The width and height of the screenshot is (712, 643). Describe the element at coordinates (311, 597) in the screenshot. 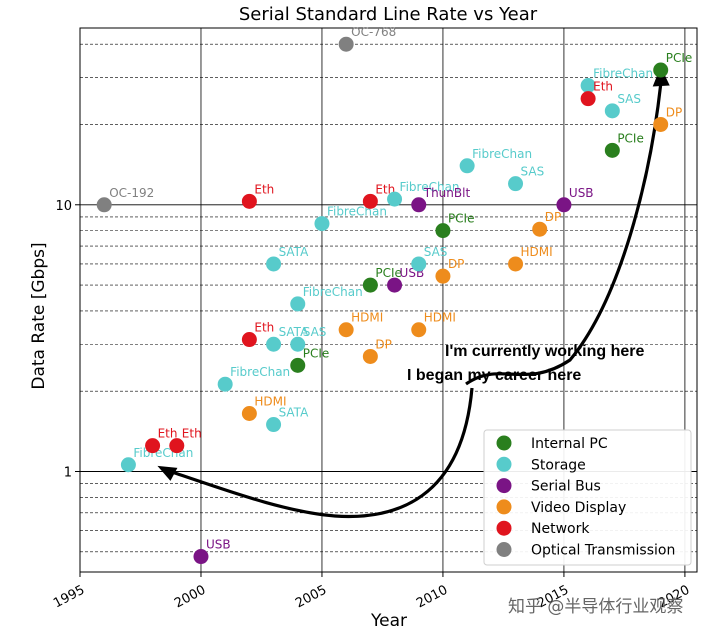

I see `x-tick-label: 2005` at that location.